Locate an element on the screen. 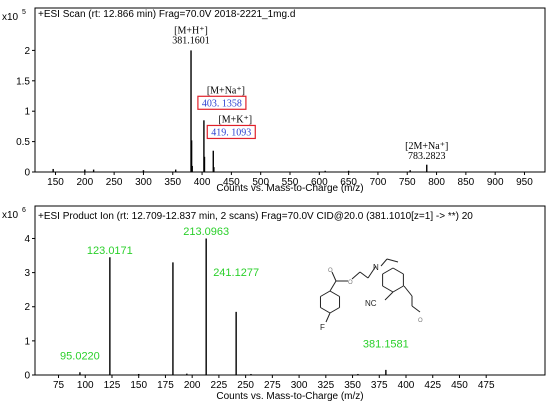 The image size is (550, 407). x-tick-label: 700 is located at coordinates (378, 182).